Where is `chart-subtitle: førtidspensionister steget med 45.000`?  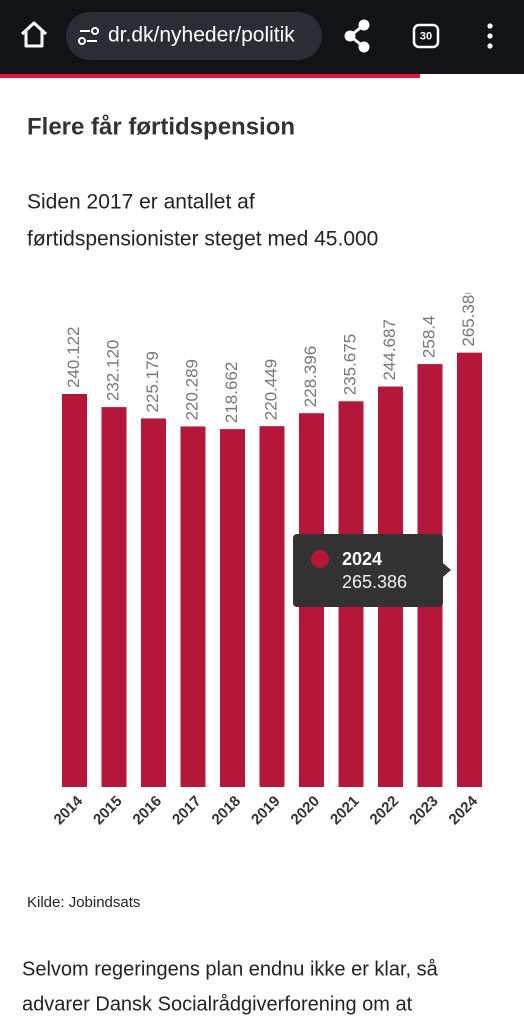 chart-subtitle: førtidspensionister steget med 45.000 is located at coordinates (202, 239).